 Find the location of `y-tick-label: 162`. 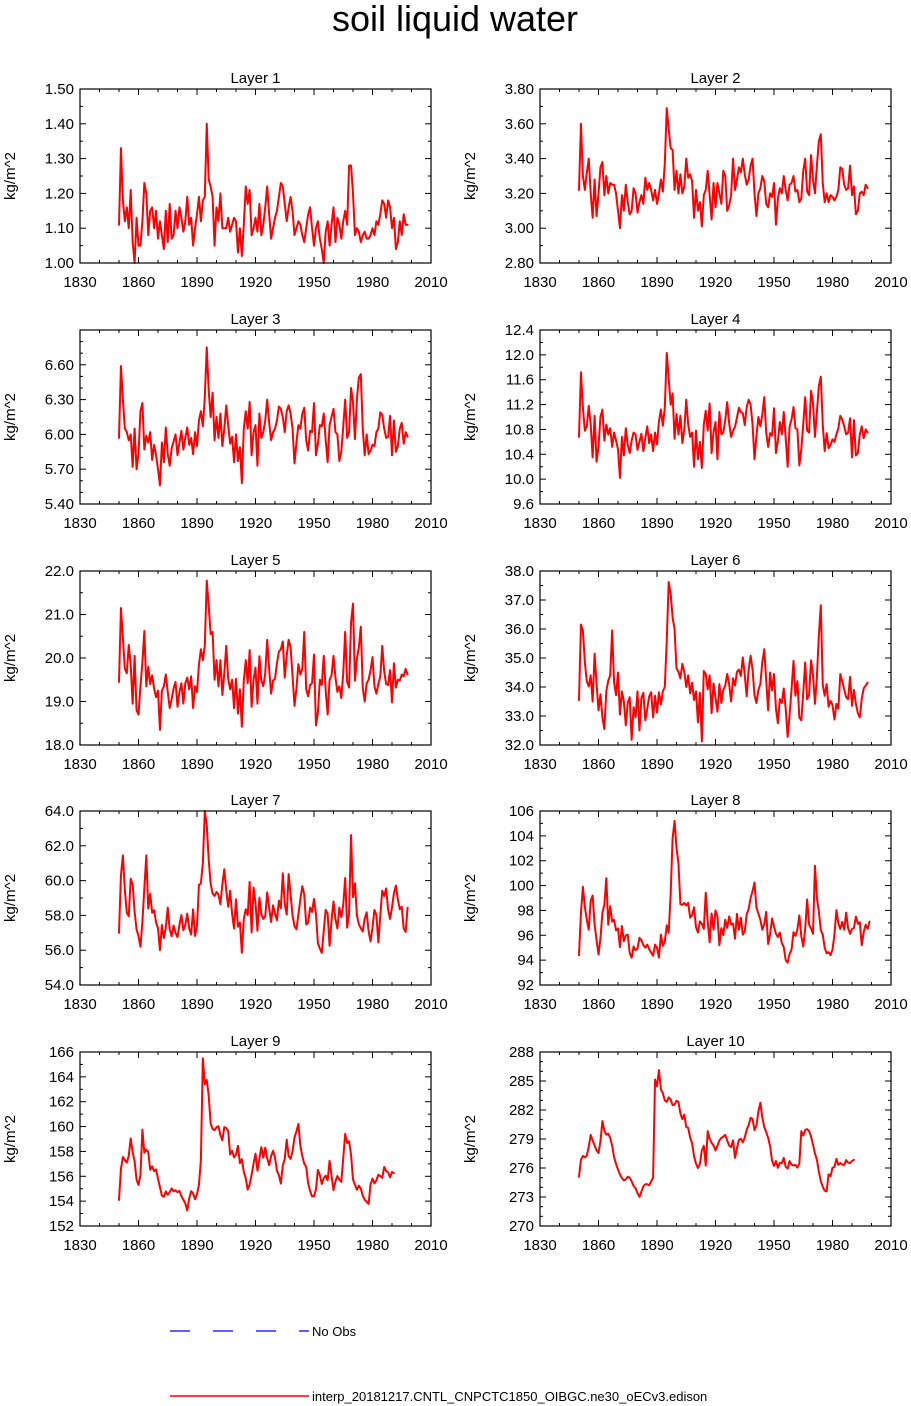

y-tick-label: 162 is located at coordinates (61, 1102).